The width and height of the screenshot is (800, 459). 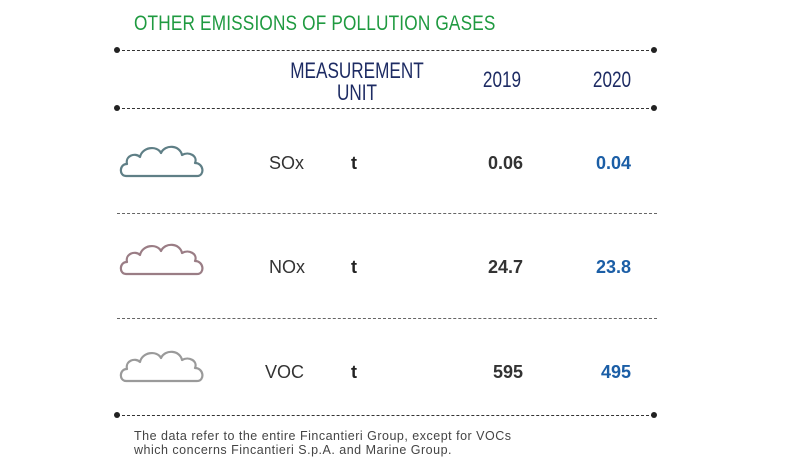 I want to click on value-2019: 595, so click(x=507, y=372).